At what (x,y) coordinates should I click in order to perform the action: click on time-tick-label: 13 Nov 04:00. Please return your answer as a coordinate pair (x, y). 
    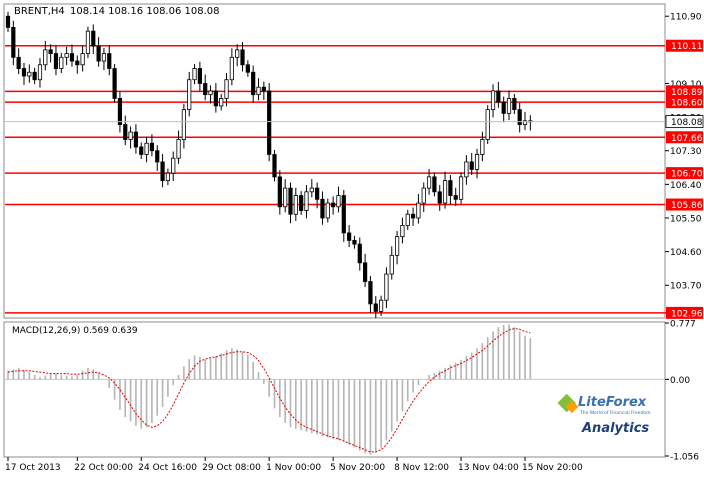
    Looking at the image, I should click on (488, 468).